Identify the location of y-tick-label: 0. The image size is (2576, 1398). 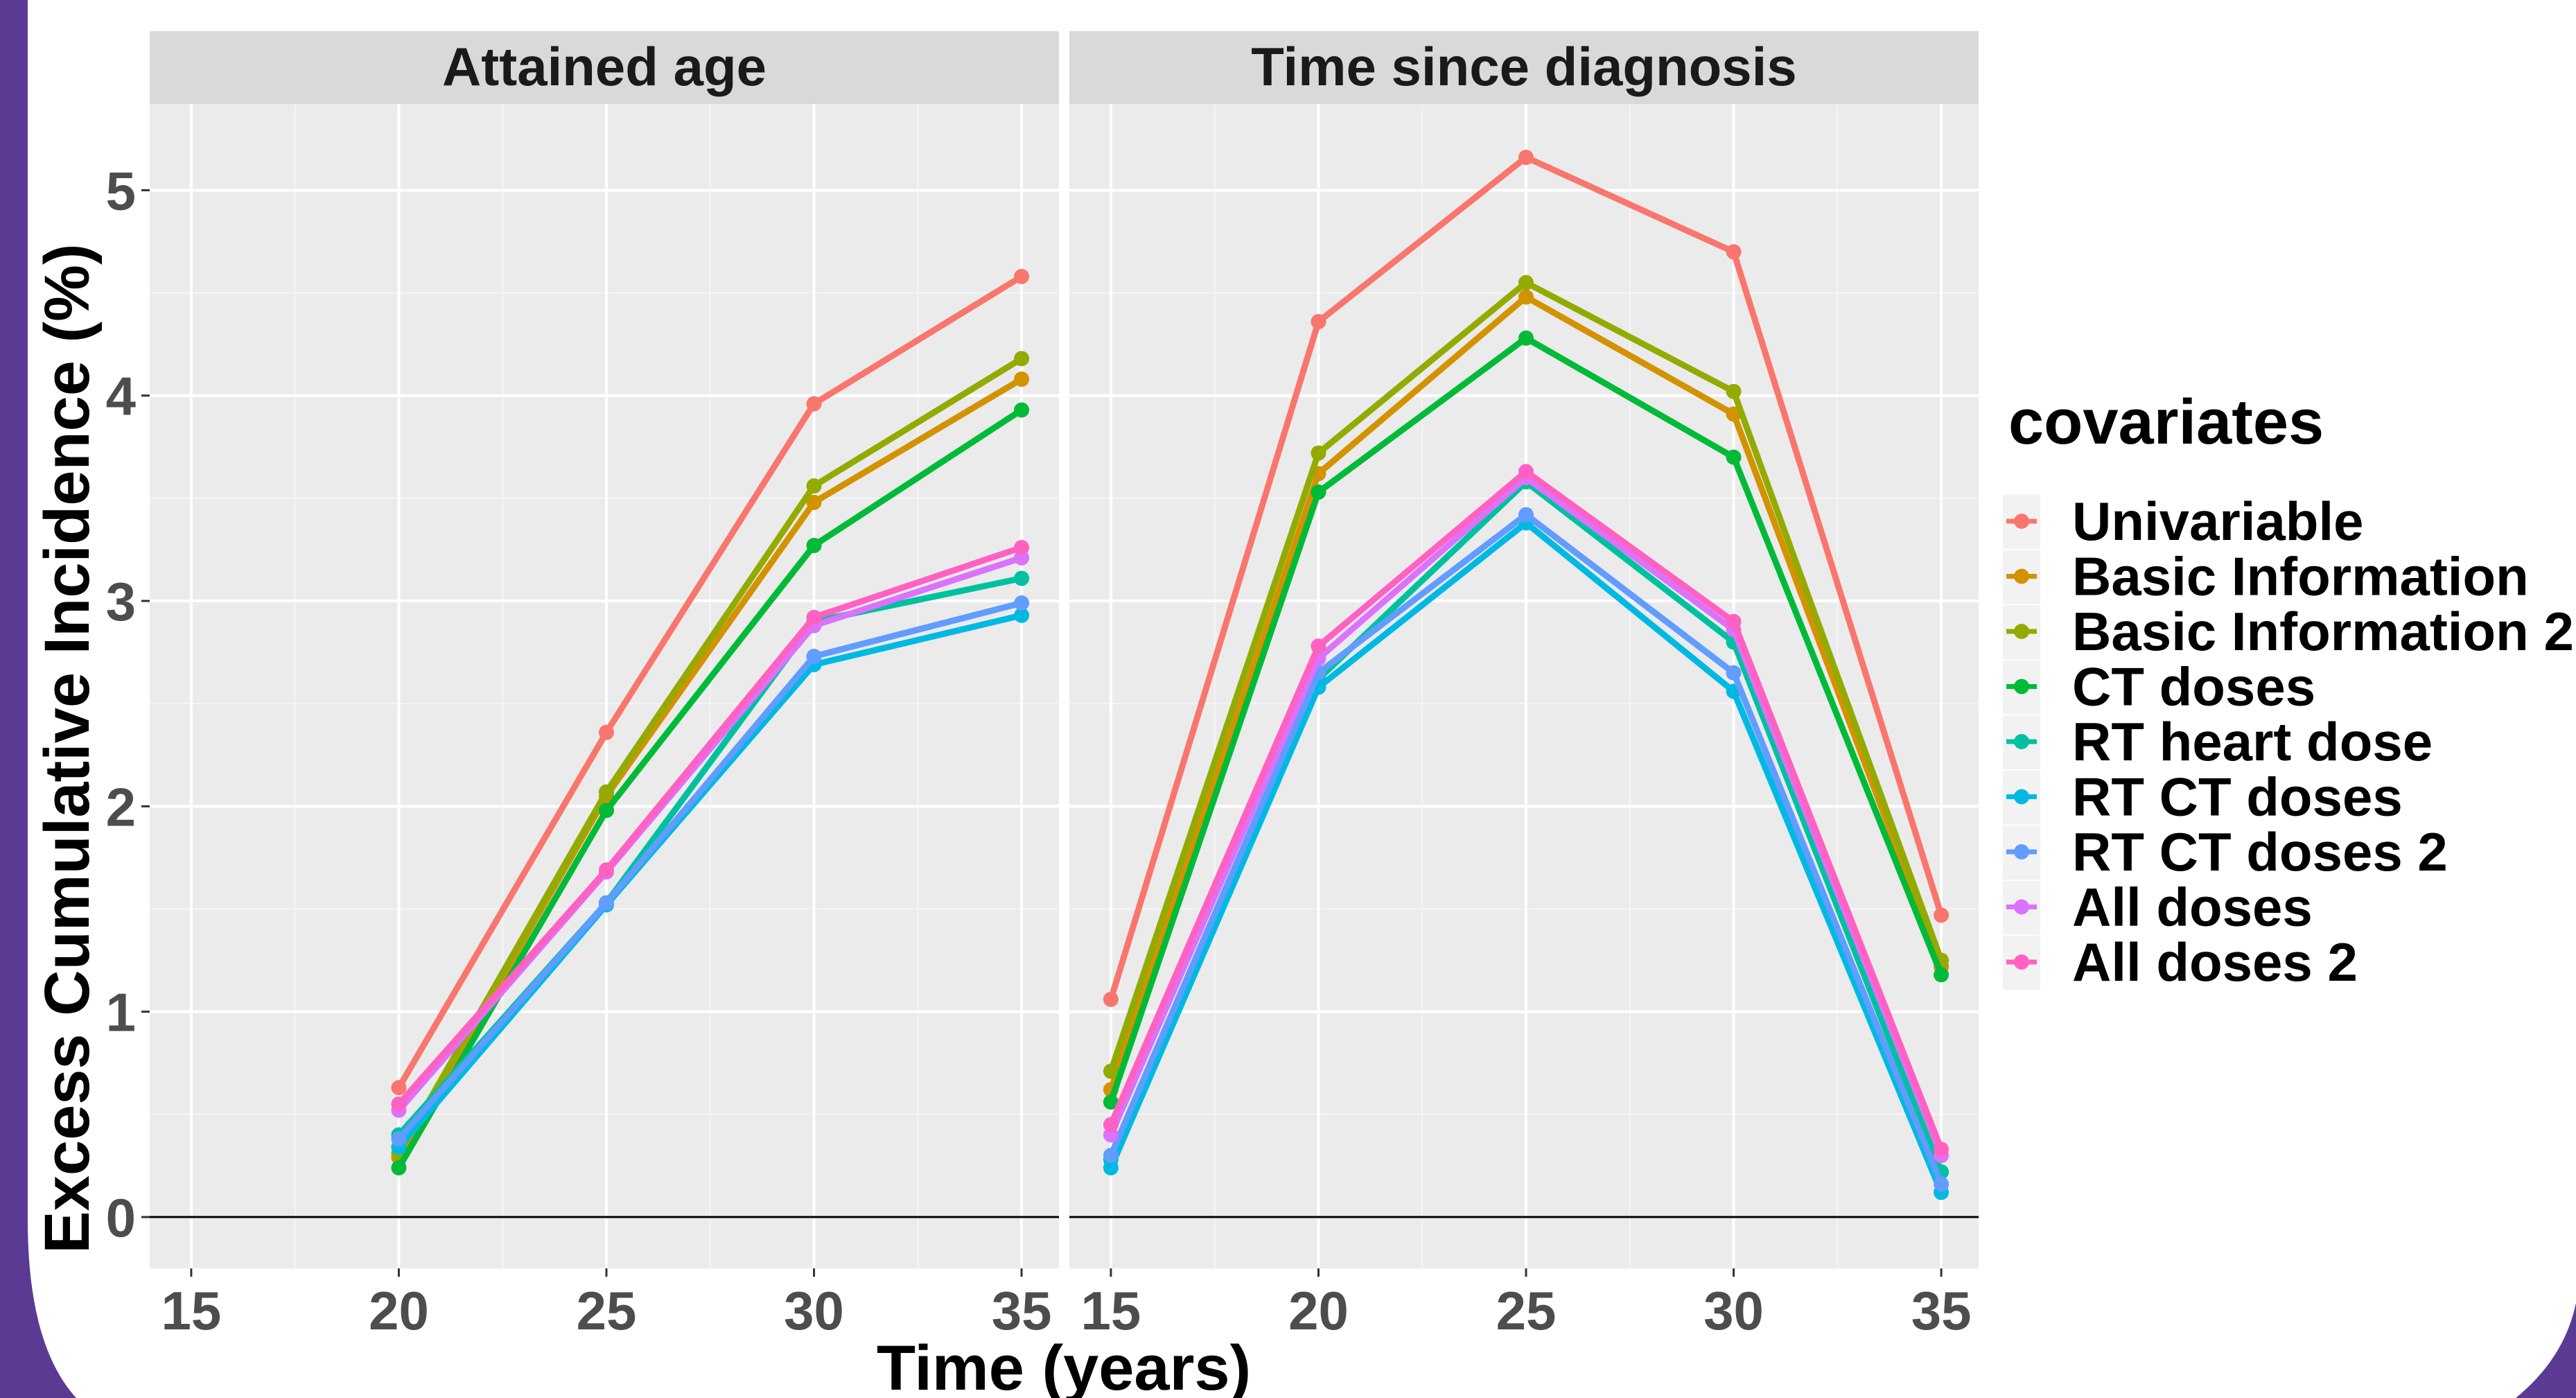
(121, 1217).